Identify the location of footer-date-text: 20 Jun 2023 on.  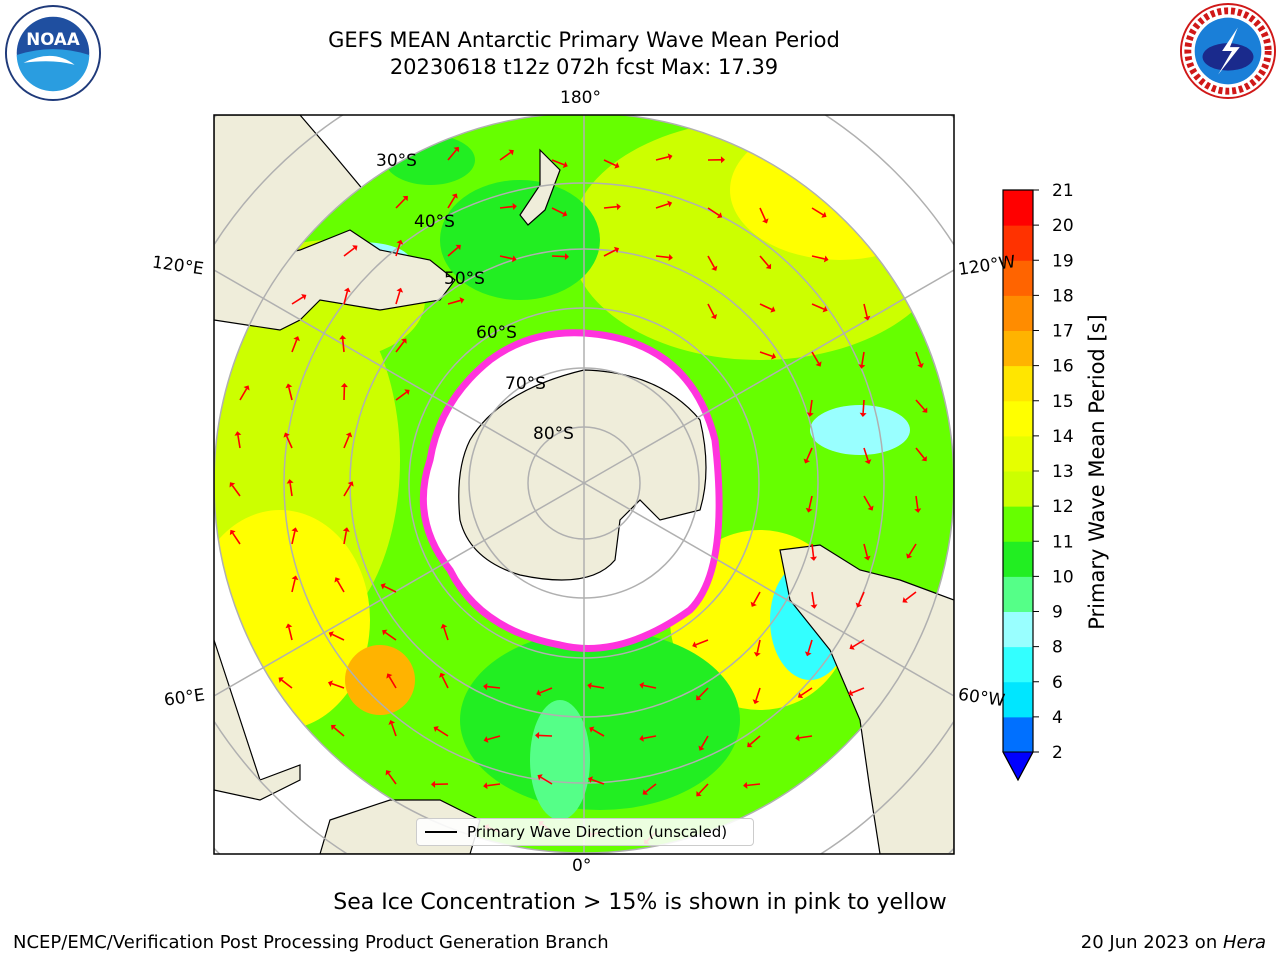
(1151, 942).